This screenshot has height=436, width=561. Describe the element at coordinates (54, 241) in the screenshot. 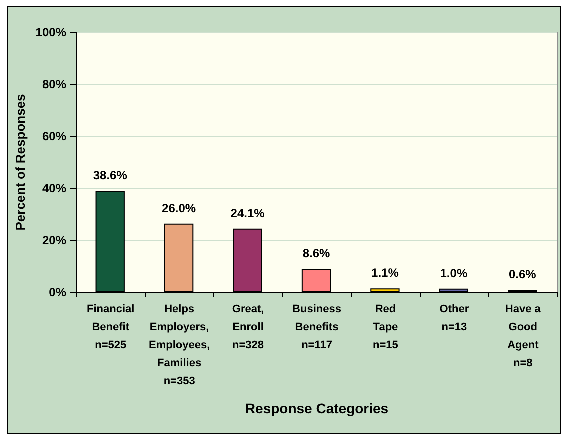

I see `y-tick-label: 20%` at that location.